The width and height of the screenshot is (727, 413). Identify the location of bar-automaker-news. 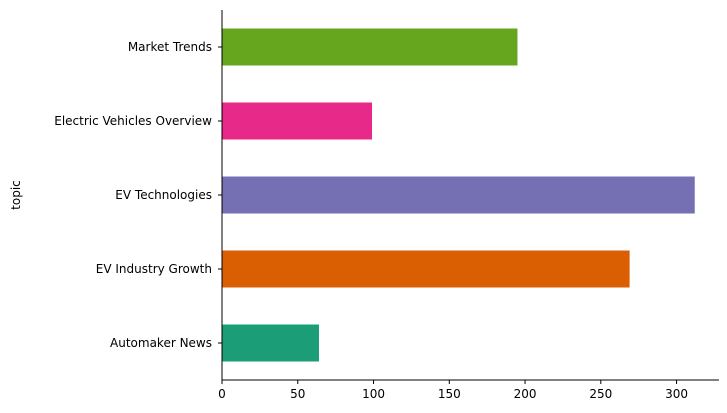
(270, 343).